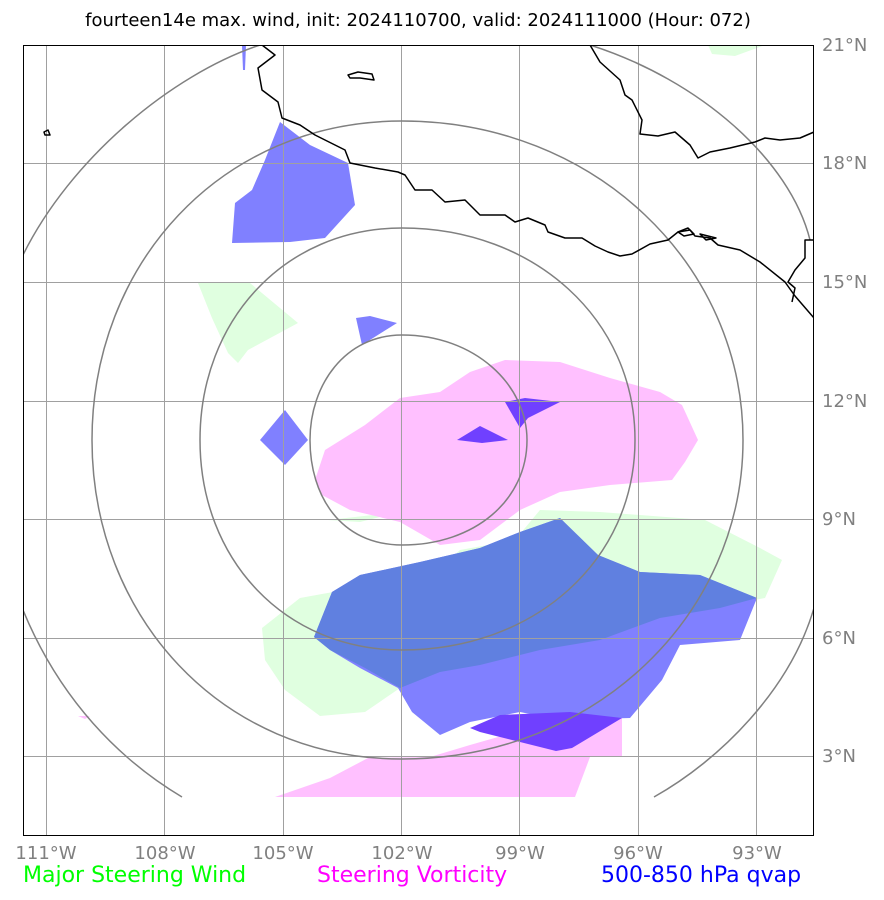 This screenshot has height=900, width=884. I want to click on lat-label: 18°N, so click(845, 163).